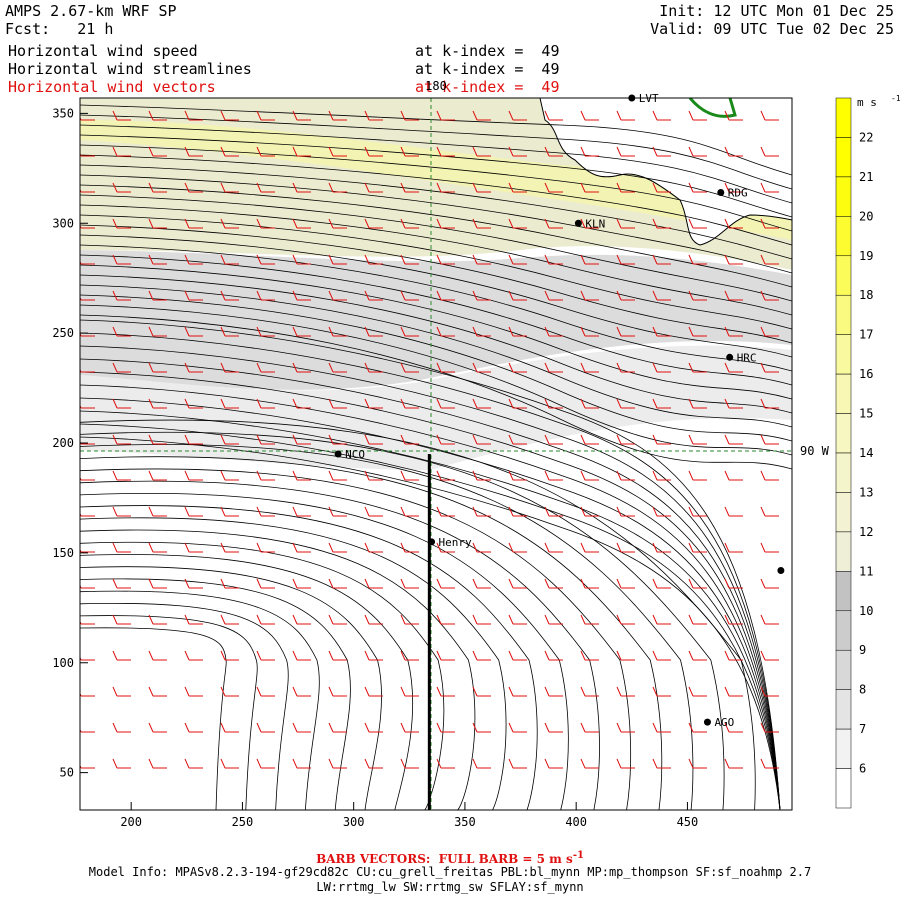  Describe the element at coordinates (867, 451) in the screenshot. I see `colorbar: 6 7 8 9 10 11 12 13 14 15 16 17 18 19 20 21 22 m s -1` at that location.